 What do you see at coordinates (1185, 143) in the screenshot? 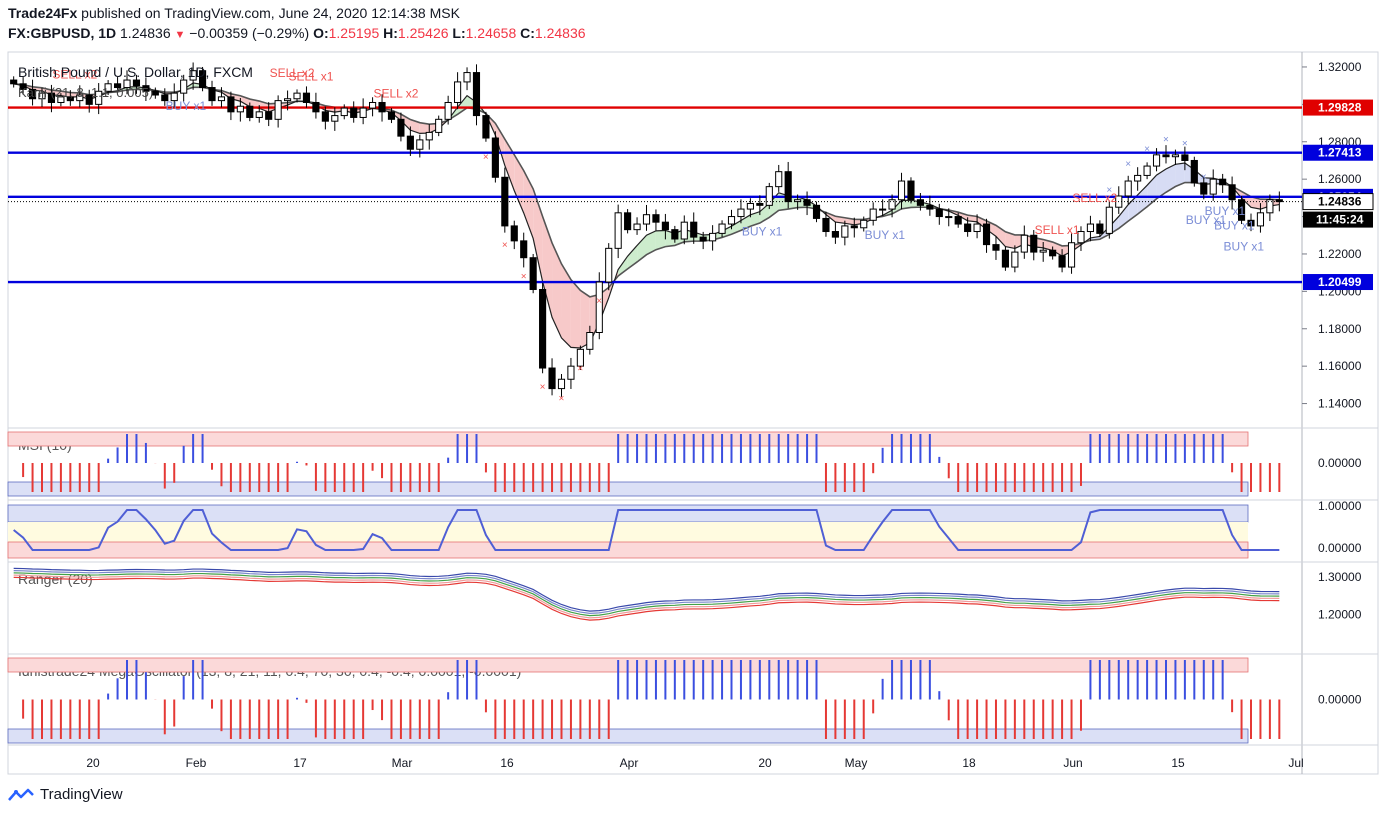
I see `buy-cross-icon: ×` at bounding box center [1185, 143].